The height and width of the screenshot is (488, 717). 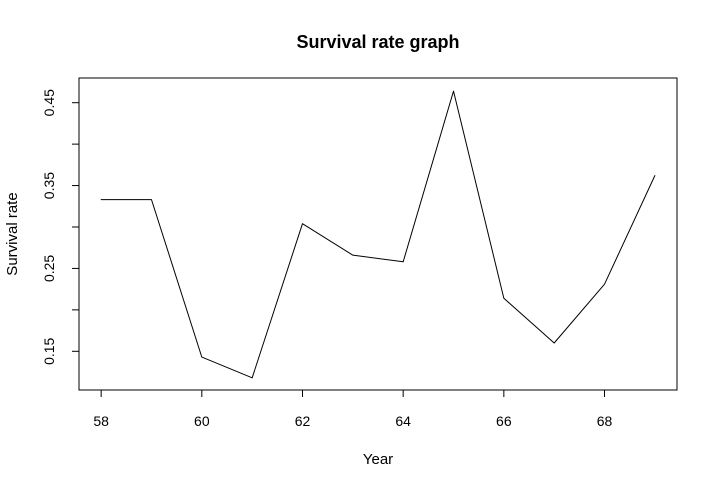 I want to click on chart-title: Survival rate graph, so click(x=377, y=42).